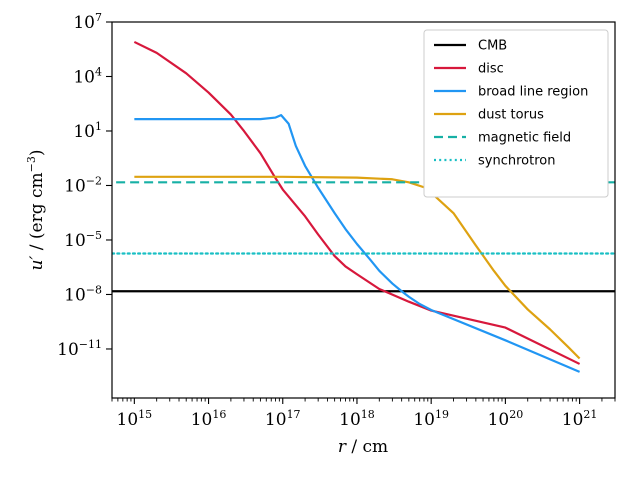 The width and height of the screenshot is (640, 480). Describe the element at coordinates (511, 115) in the screenshot. I see `legend-label-dust-torus: dust torus` at that location.